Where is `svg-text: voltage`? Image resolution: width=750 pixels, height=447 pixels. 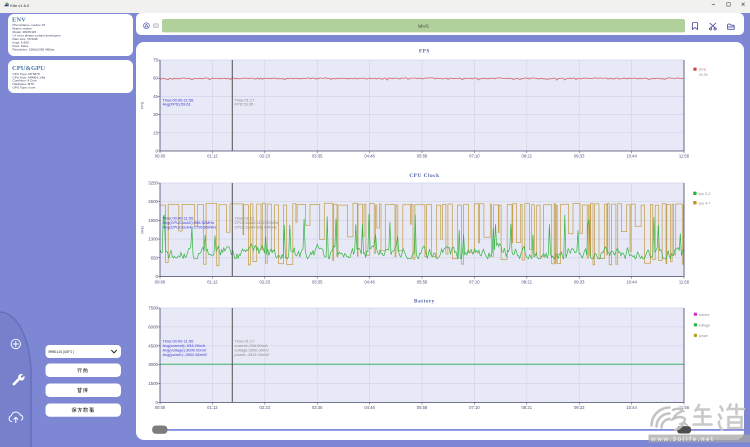 svg-text: voltage is located at coordinates (704, 325).